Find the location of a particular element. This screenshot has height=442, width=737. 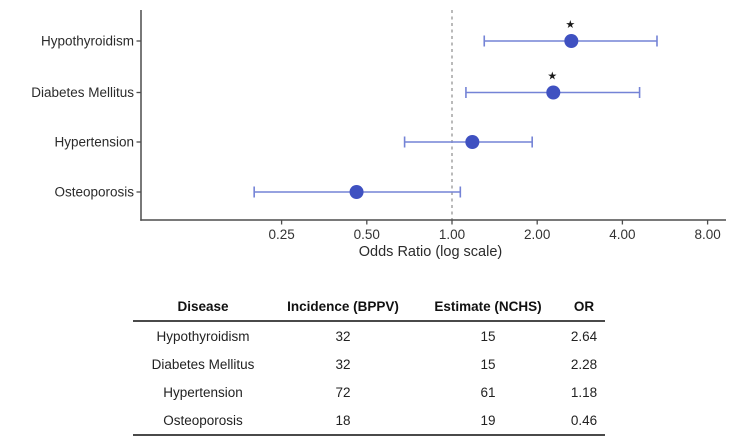

category-label: Hypothyroidism is located at coordinates (87, 41).